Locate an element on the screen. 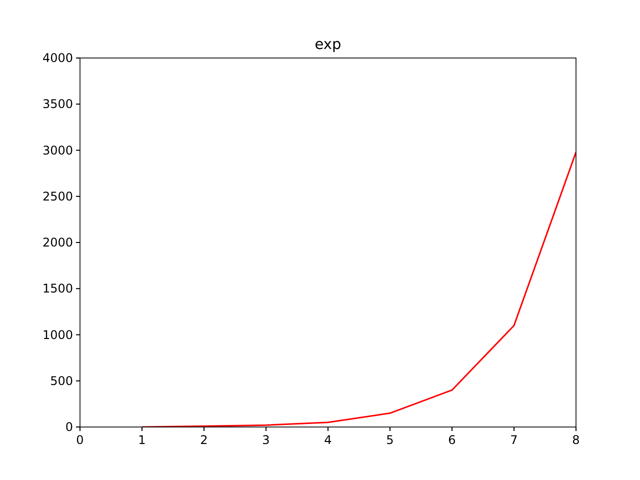 This screenshot has width=640, height=480. y-tick-label: 4000 is located at coordinates (57, 58).